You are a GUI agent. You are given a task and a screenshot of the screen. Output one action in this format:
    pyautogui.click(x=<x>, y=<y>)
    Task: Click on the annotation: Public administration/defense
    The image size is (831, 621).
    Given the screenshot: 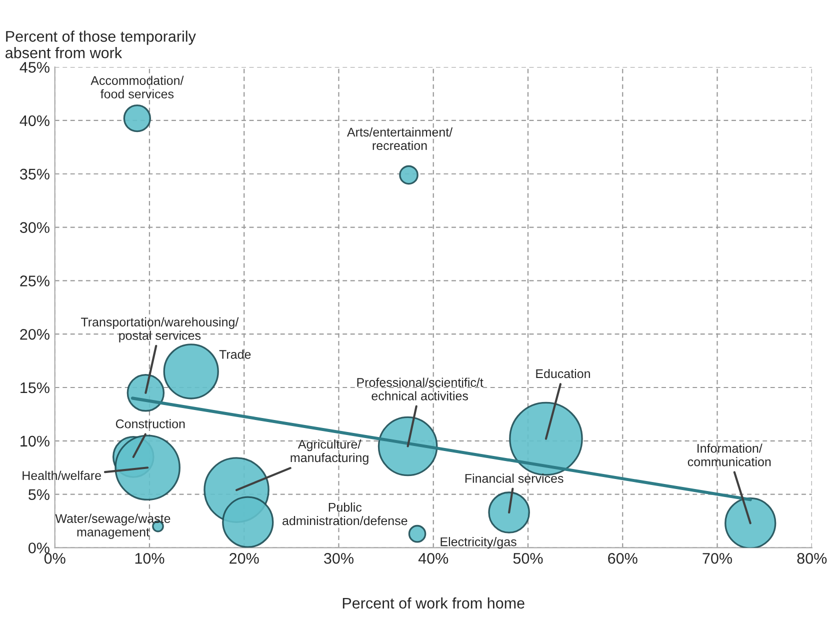 What is the action you would take?
    pyautogui.click(x=345, y=514)
    